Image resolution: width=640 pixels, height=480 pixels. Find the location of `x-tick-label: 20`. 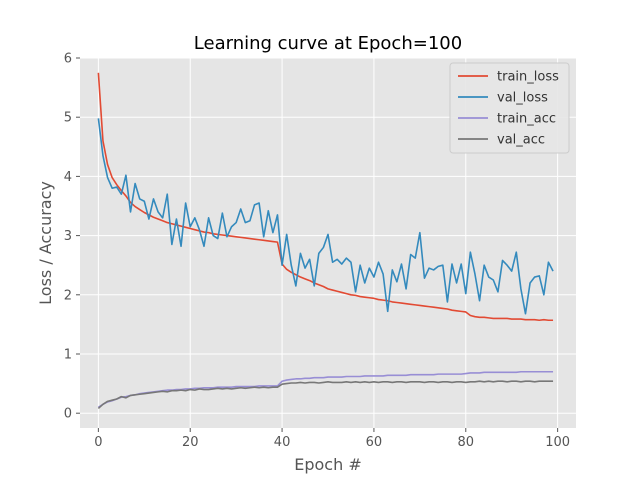

x-tick-label: 20 is located at coordinates (190, 442).